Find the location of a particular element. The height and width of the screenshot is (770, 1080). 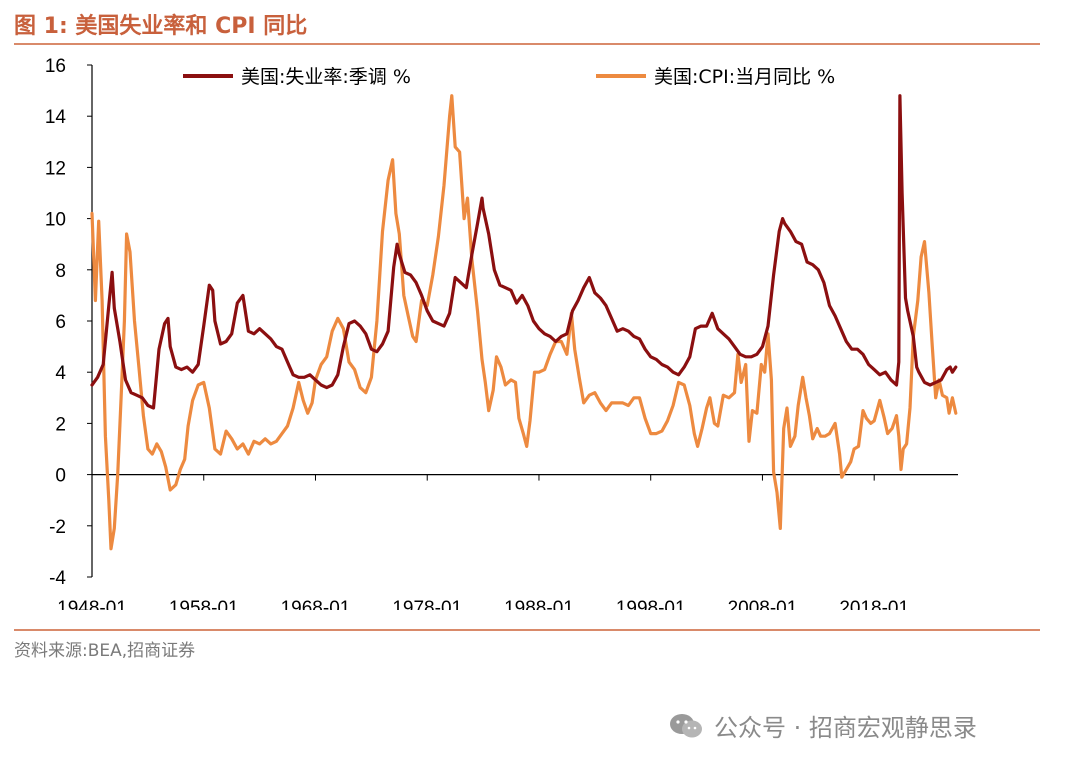

y-tick-labels: 16 14 12 10 8 6 4 2 0 -2 -4 is located at coordinates (56, 322).